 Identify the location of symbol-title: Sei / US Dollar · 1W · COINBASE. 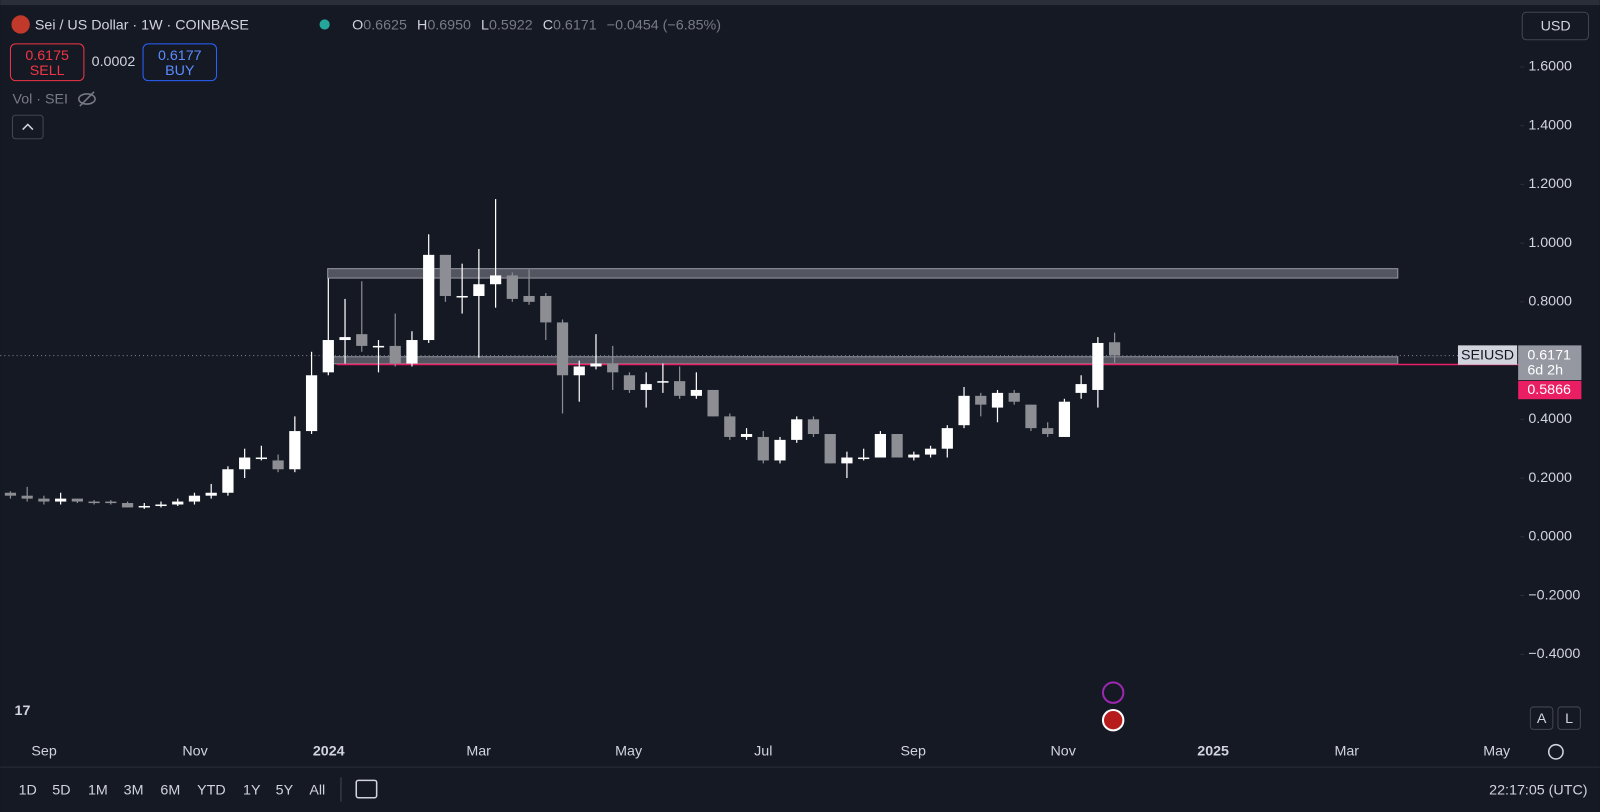
(142, 25).